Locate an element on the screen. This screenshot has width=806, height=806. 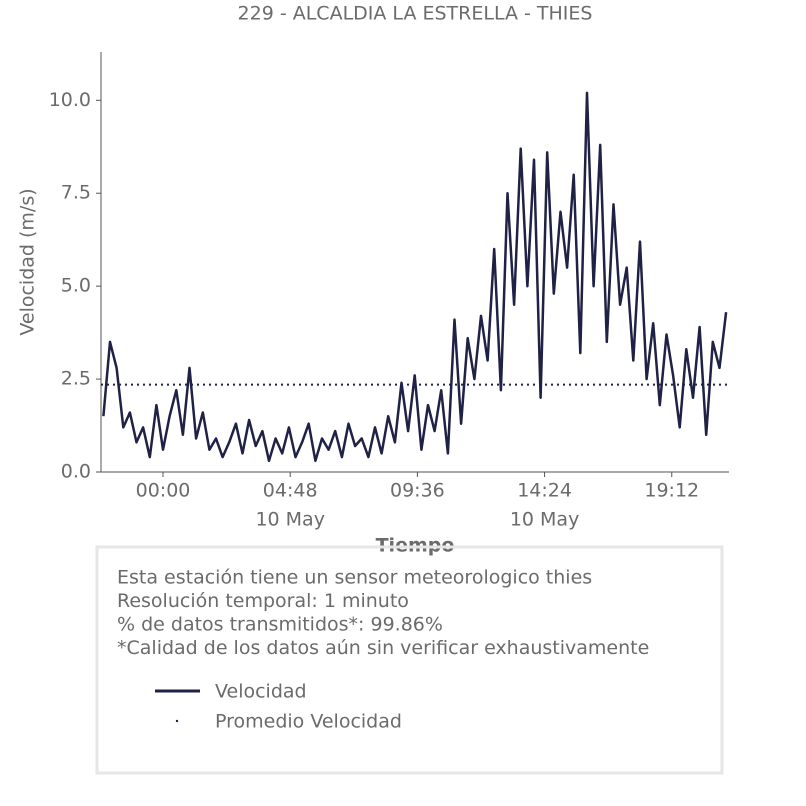
x-tick-label: 00:00 is located at coordinates (163, 491).